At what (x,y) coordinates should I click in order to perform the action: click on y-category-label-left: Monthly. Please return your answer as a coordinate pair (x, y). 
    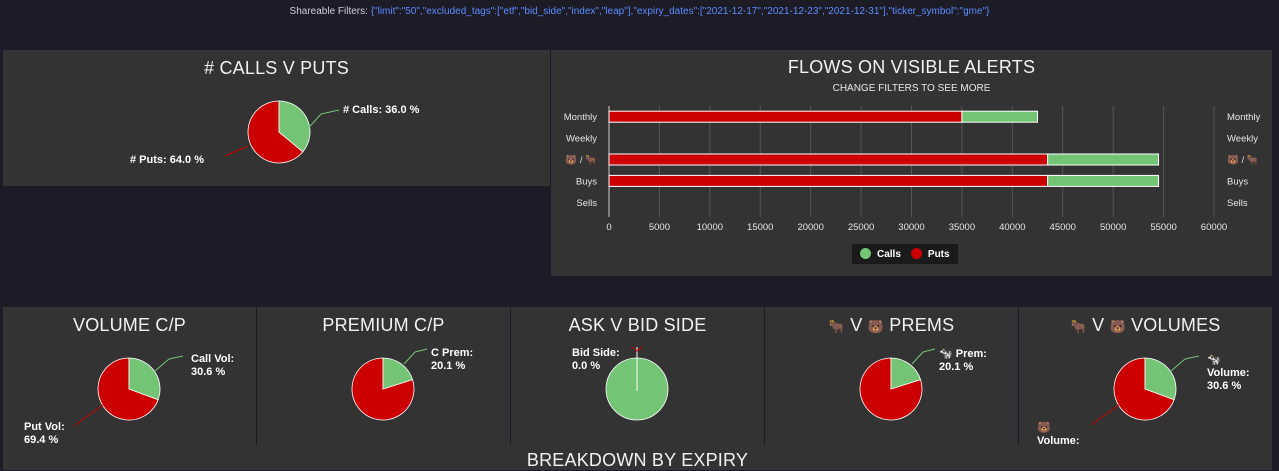
    Looking at the image, I should click on (581, 117).